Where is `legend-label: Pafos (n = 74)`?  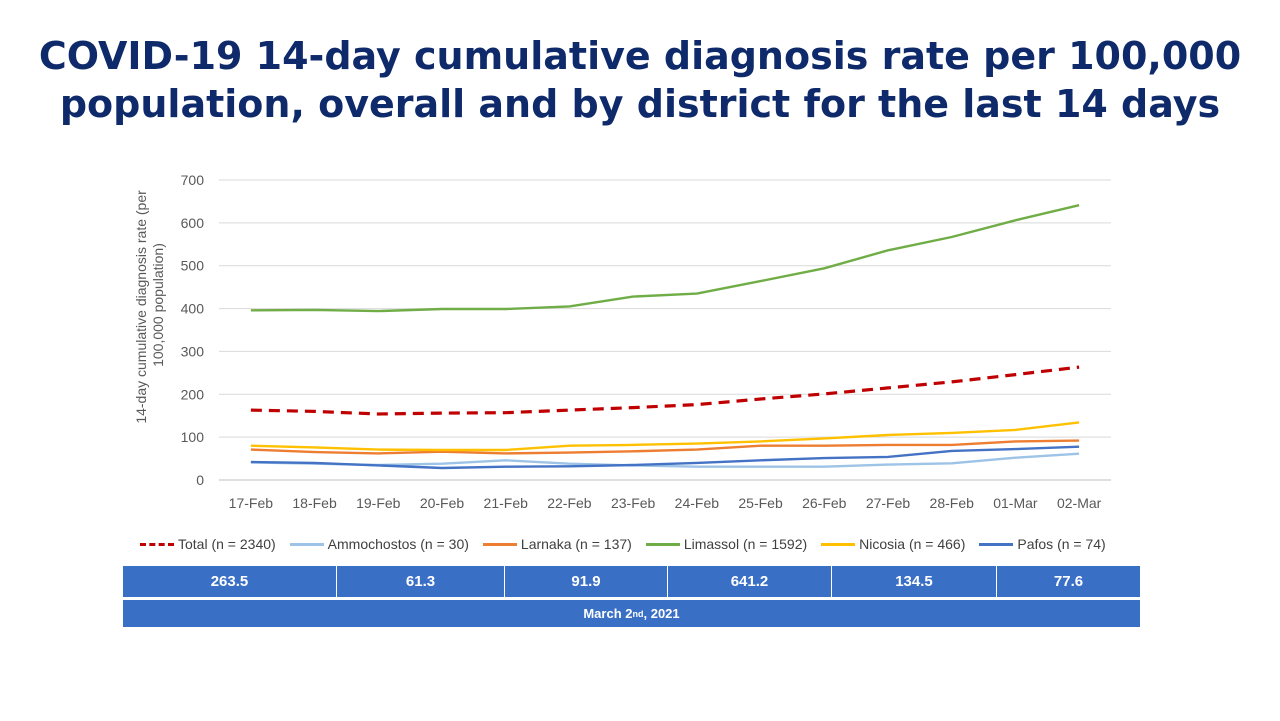
legend-label: Pafos (n = 74) is located at coordinates (1061, 544).